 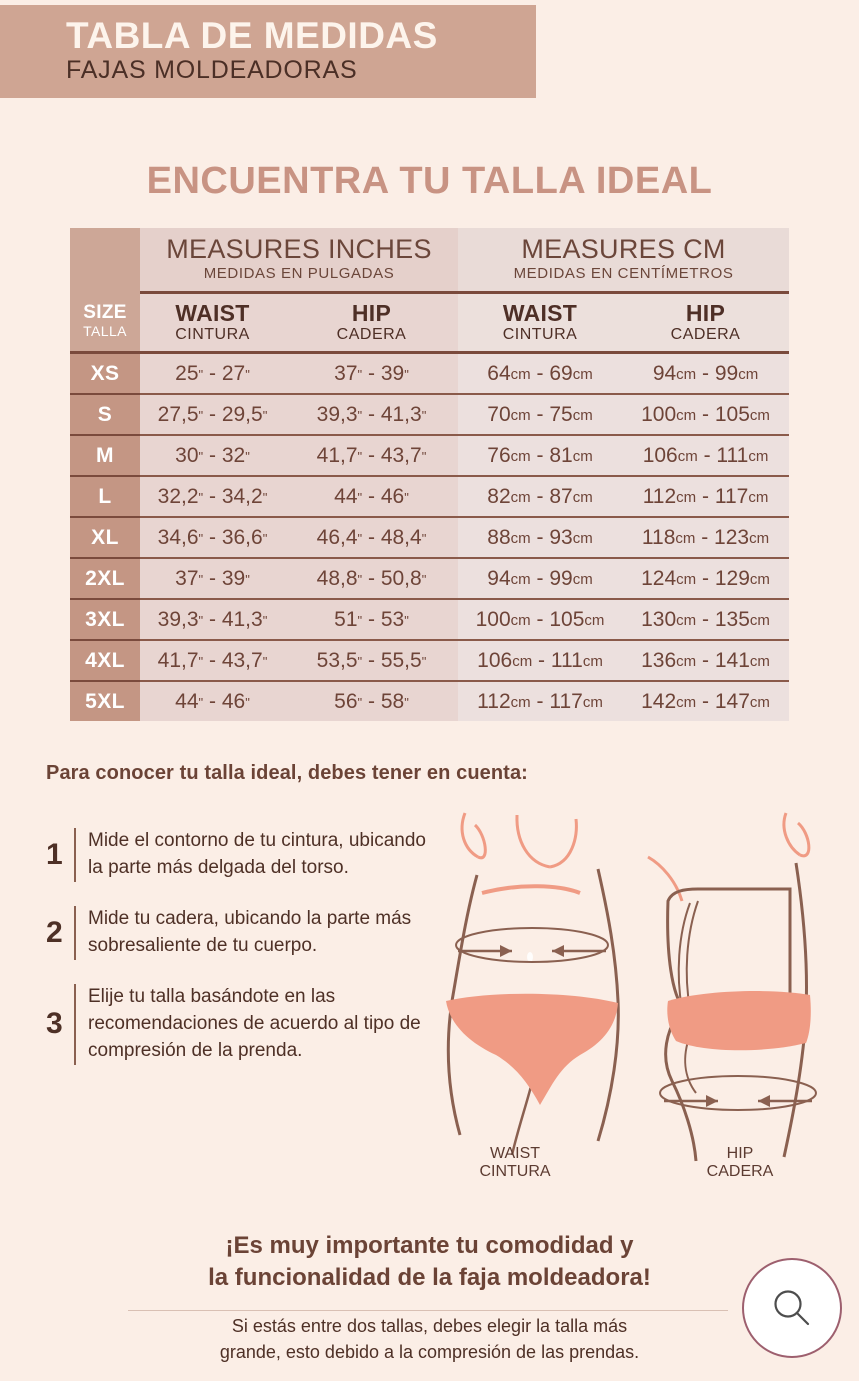 What do you see at coordinates (212, 456) in the screenshot?
I see `cell-inches-waist: 30" - 32"` at bounding box center [212, 456].